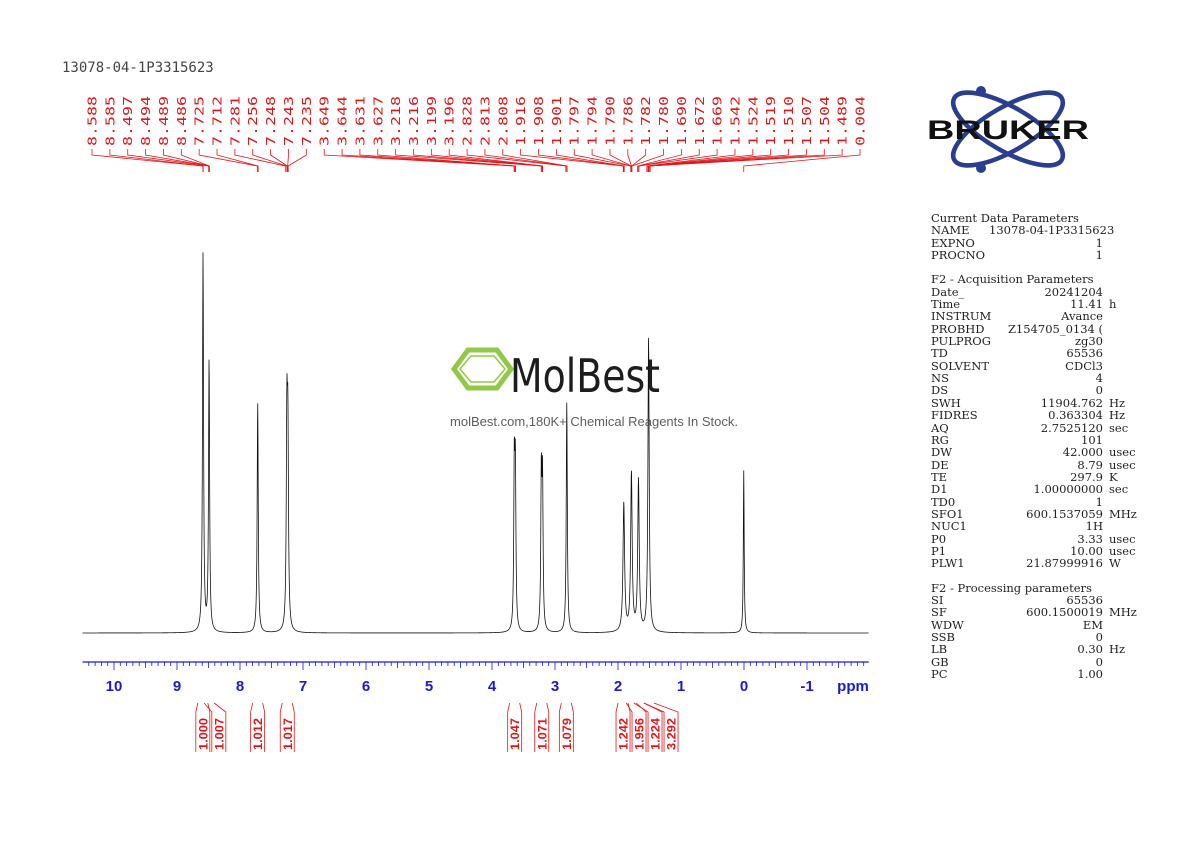 The height and width of the screenshot is (842, 1190). Describe the element at coordinates (1034, 624) in the screenshot. I see `param-row: WDW EM` at that location.